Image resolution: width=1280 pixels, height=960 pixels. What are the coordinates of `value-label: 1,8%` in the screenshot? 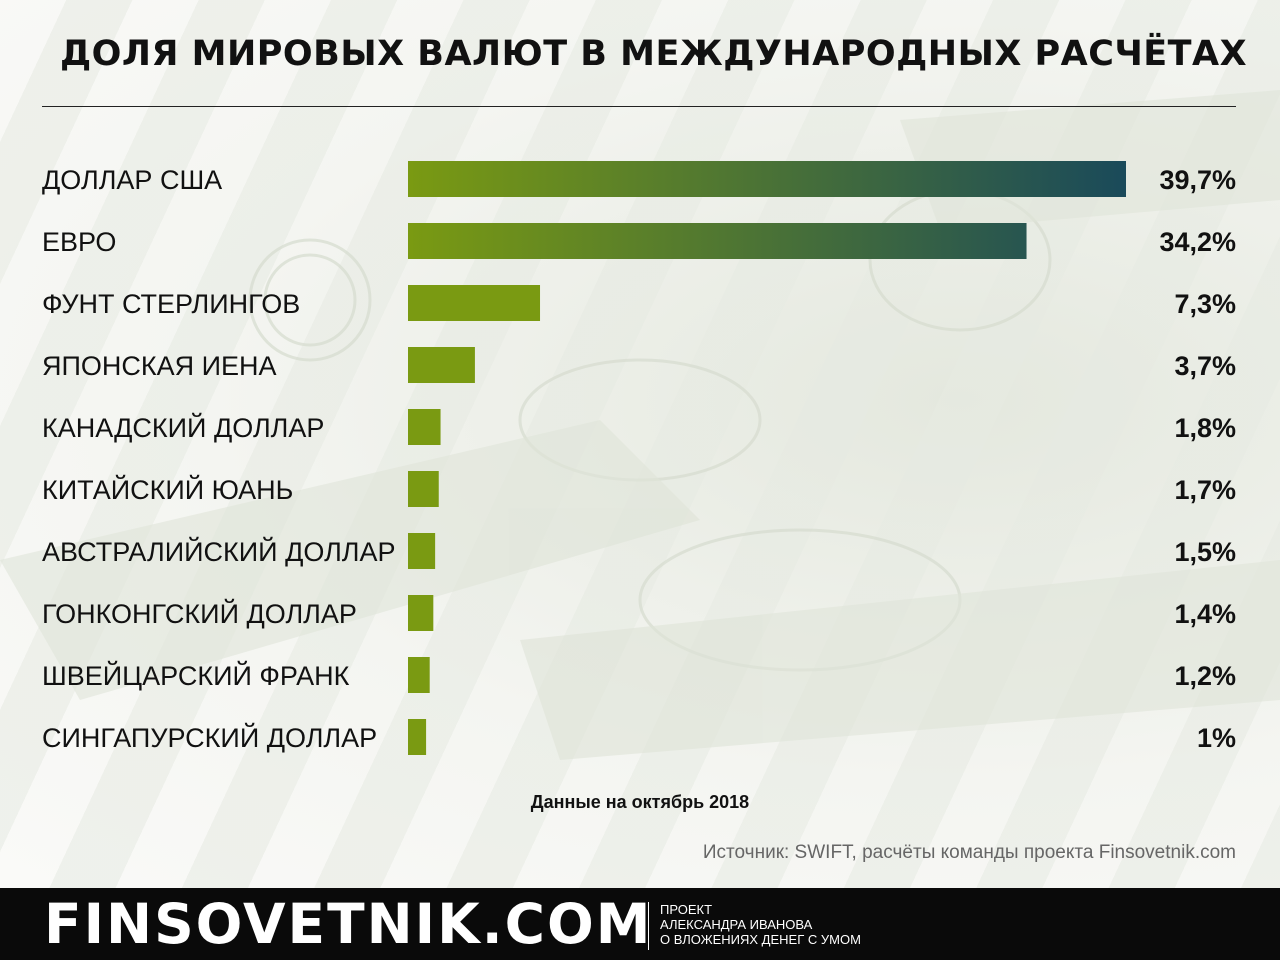 It's located at (1205, 428).